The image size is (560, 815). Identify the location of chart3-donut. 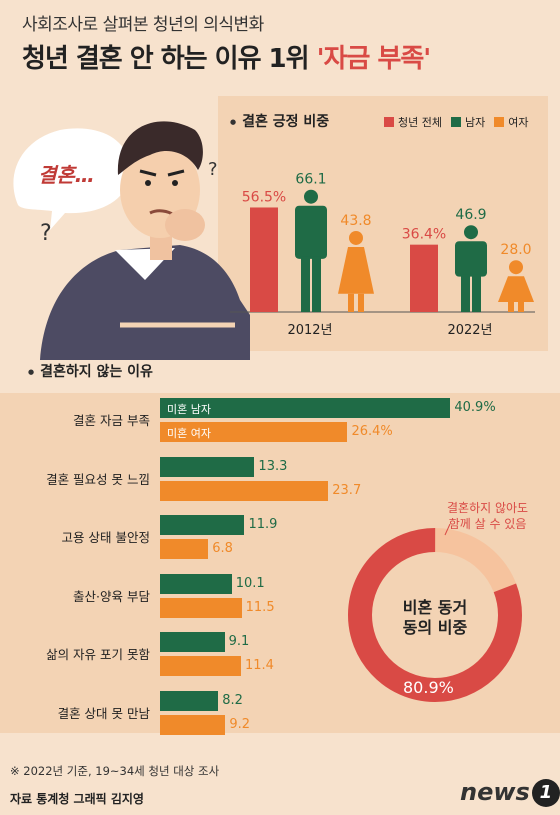
(435, 612).